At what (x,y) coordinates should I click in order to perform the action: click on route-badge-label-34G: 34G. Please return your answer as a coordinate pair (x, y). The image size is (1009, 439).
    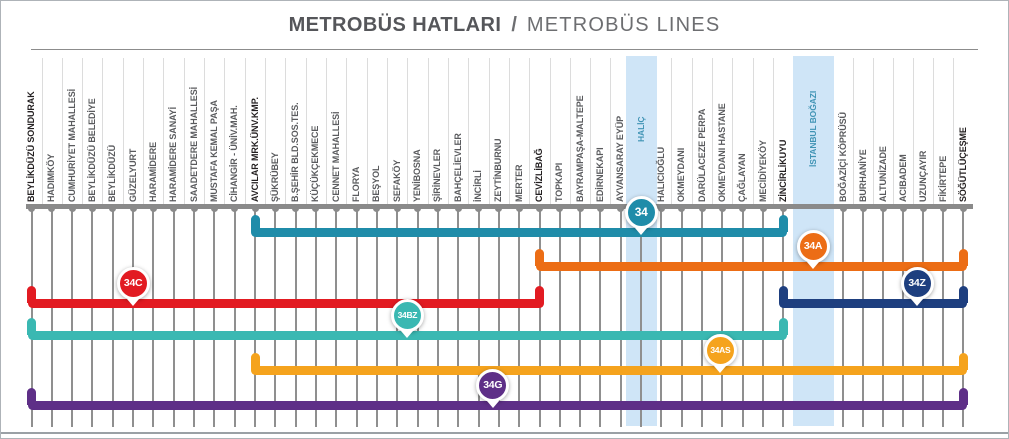
    Looking at the image, I should click on (493, 385).